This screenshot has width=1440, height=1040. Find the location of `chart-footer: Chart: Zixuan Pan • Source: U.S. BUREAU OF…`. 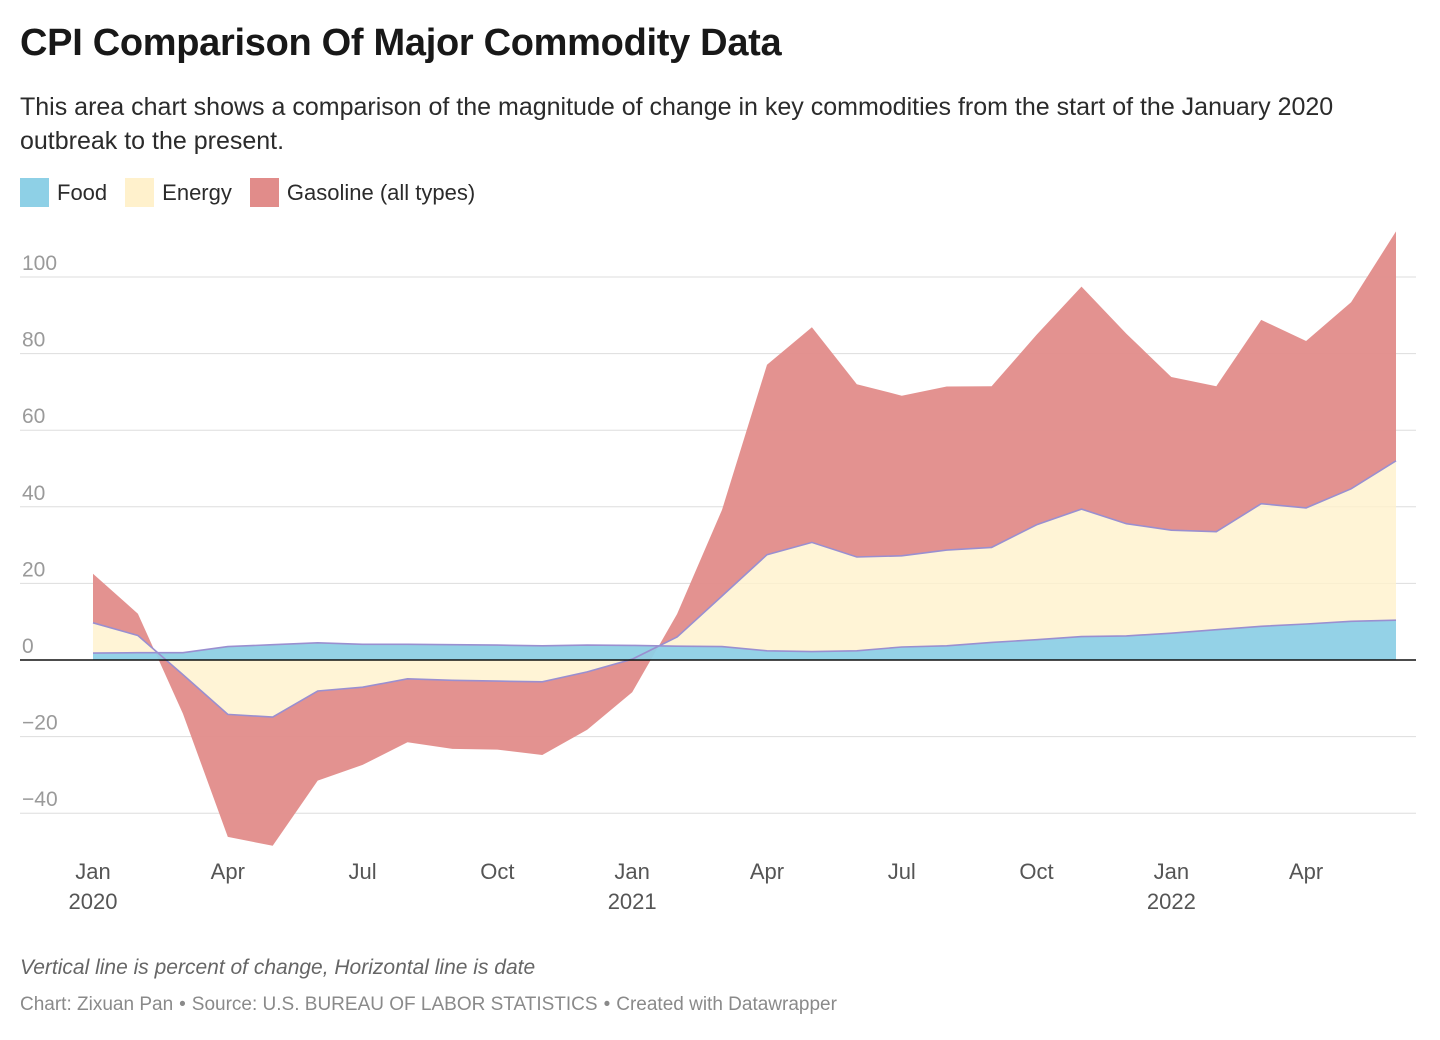

chart-footer: Chart: Zixuan Pan • Source: U.S. BUREAU OF… is located at coordinates (428, 1005).